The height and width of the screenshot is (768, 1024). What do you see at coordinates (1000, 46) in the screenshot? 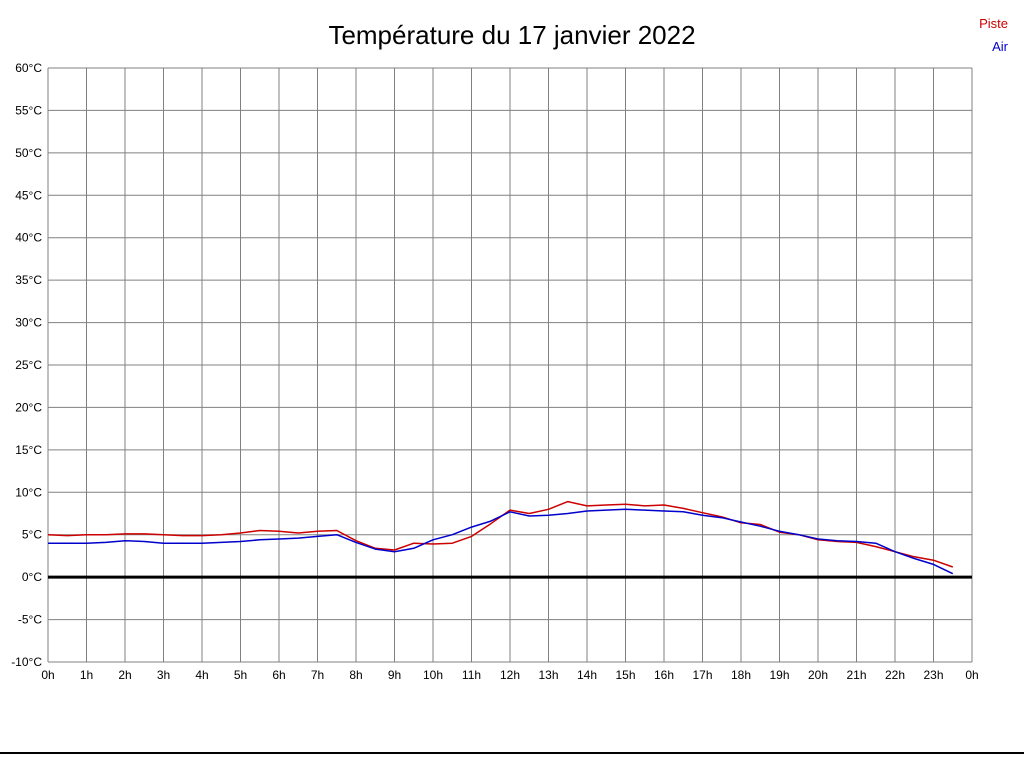
I see `legend-air: Air` at bounding box center [1000, 46].